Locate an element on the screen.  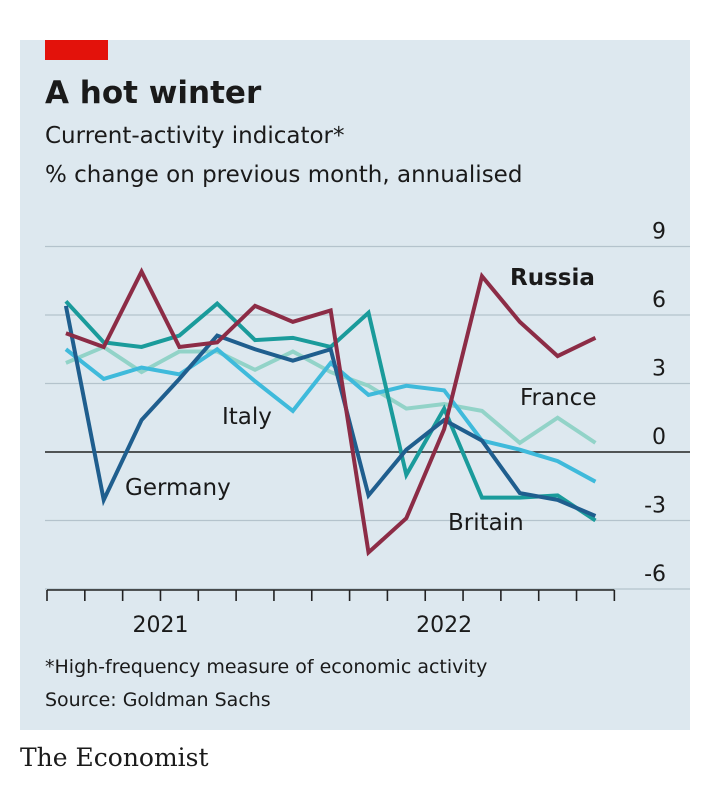
y-tick-label: 3 is located at coordinates (659, 369).